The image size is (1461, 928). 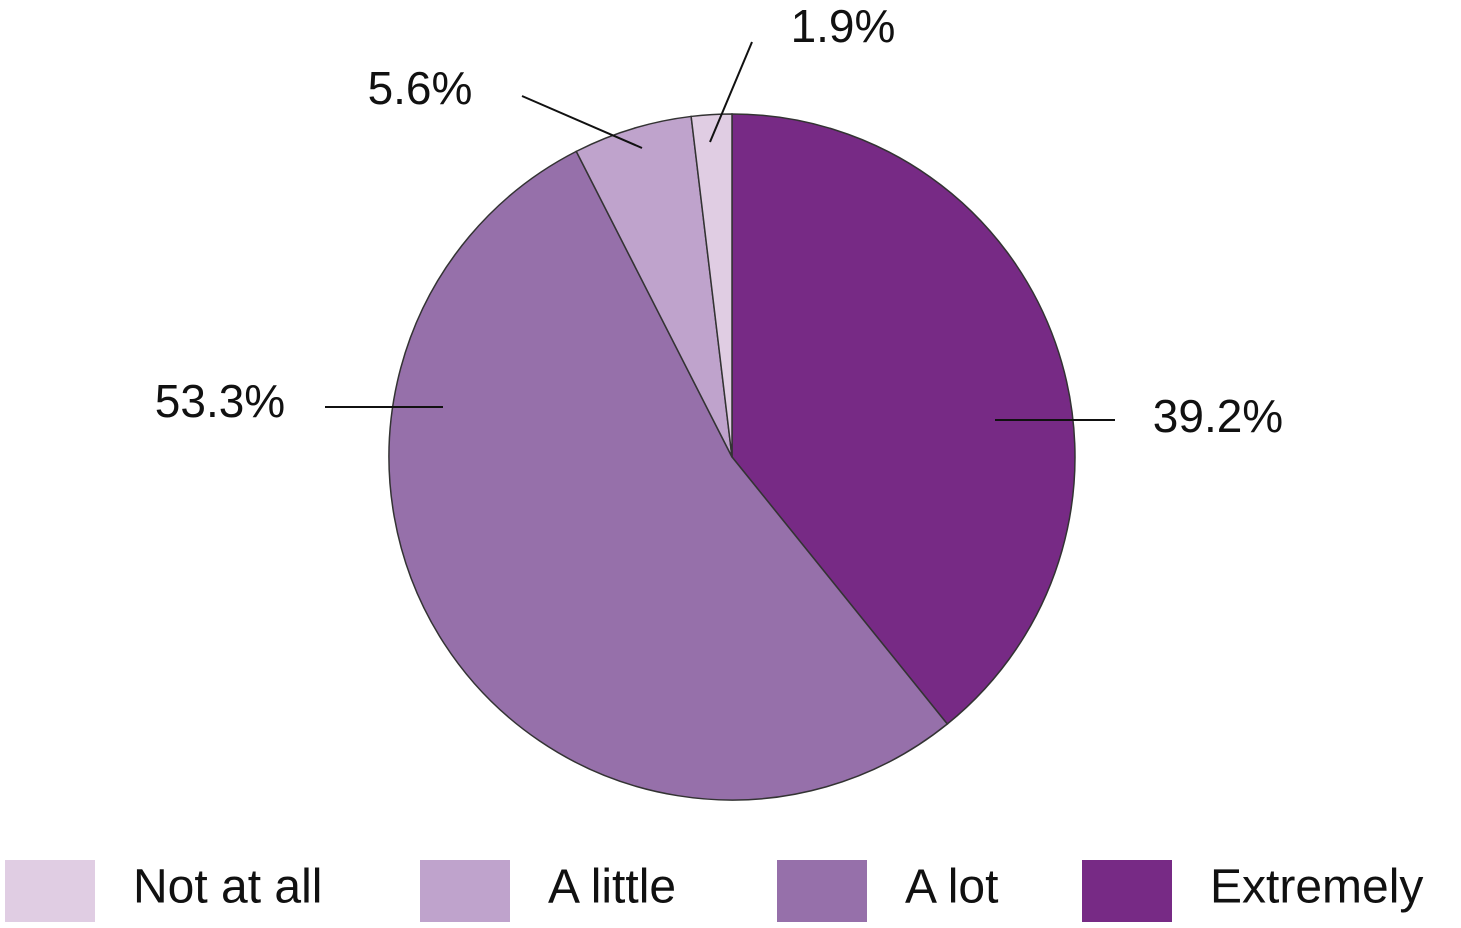 What do you see at coordinates (227, 887) in the screenshot?
I see `legend-label: Not at all` at bounding box center [227, 887].